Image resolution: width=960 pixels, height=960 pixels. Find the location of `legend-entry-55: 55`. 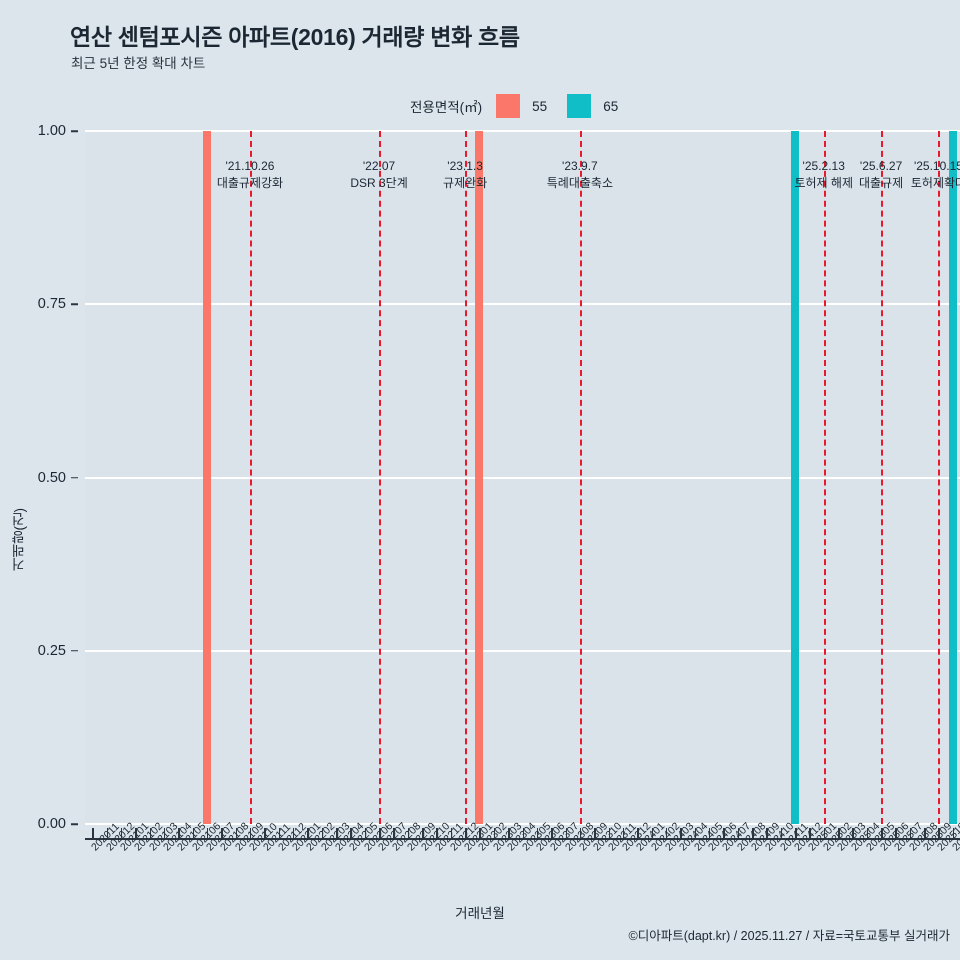

legend-entry-55: 55 is located at coordinates (531, 106).